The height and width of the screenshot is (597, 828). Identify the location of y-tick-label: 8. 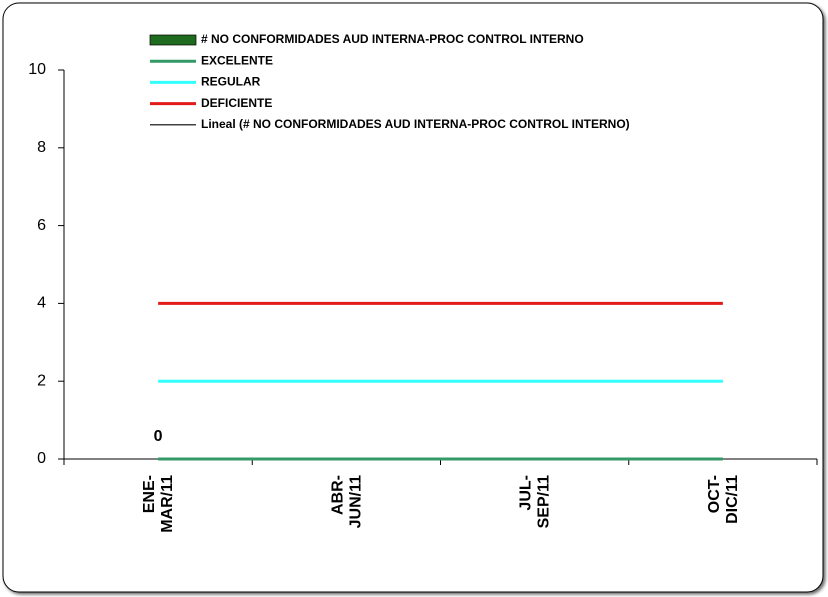
(41, 147).